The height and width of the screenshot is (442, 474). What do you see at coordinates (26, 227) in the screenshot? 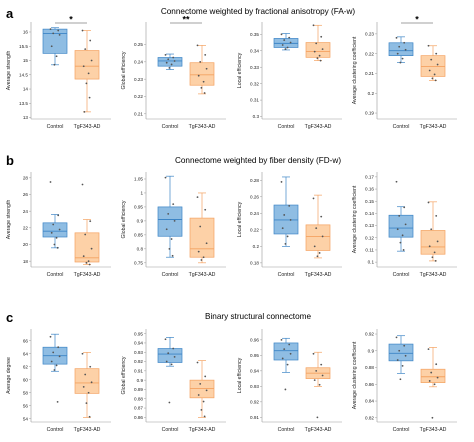
I see `y-tick-label: 22` at bounding box center [26, 227].